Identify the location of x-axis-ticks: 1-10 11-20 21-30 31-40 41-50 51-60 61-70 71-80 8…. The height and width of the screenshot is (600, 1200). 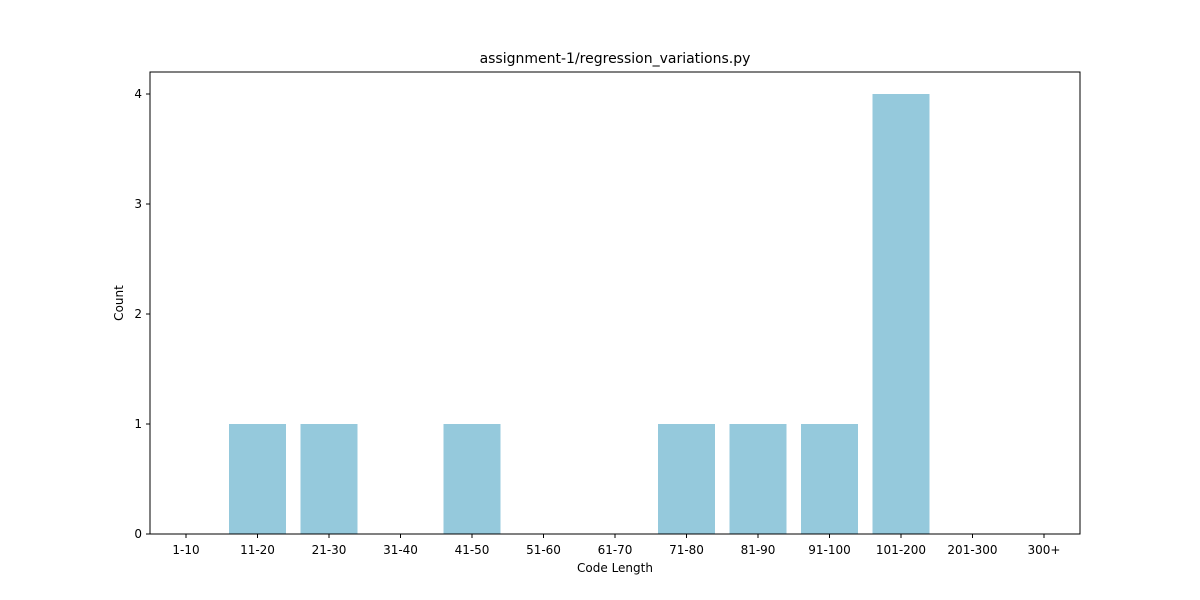
(616, 545).